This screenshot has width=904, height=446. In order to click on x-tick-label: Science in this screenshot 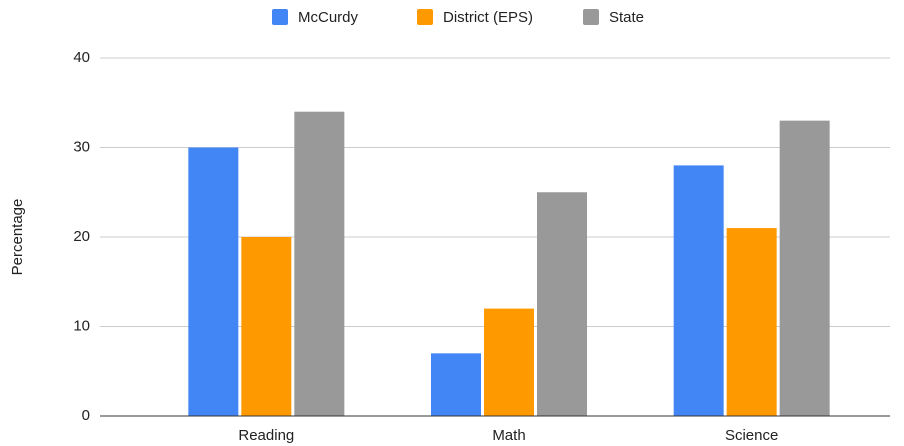, I will do `click(751, 435)`.